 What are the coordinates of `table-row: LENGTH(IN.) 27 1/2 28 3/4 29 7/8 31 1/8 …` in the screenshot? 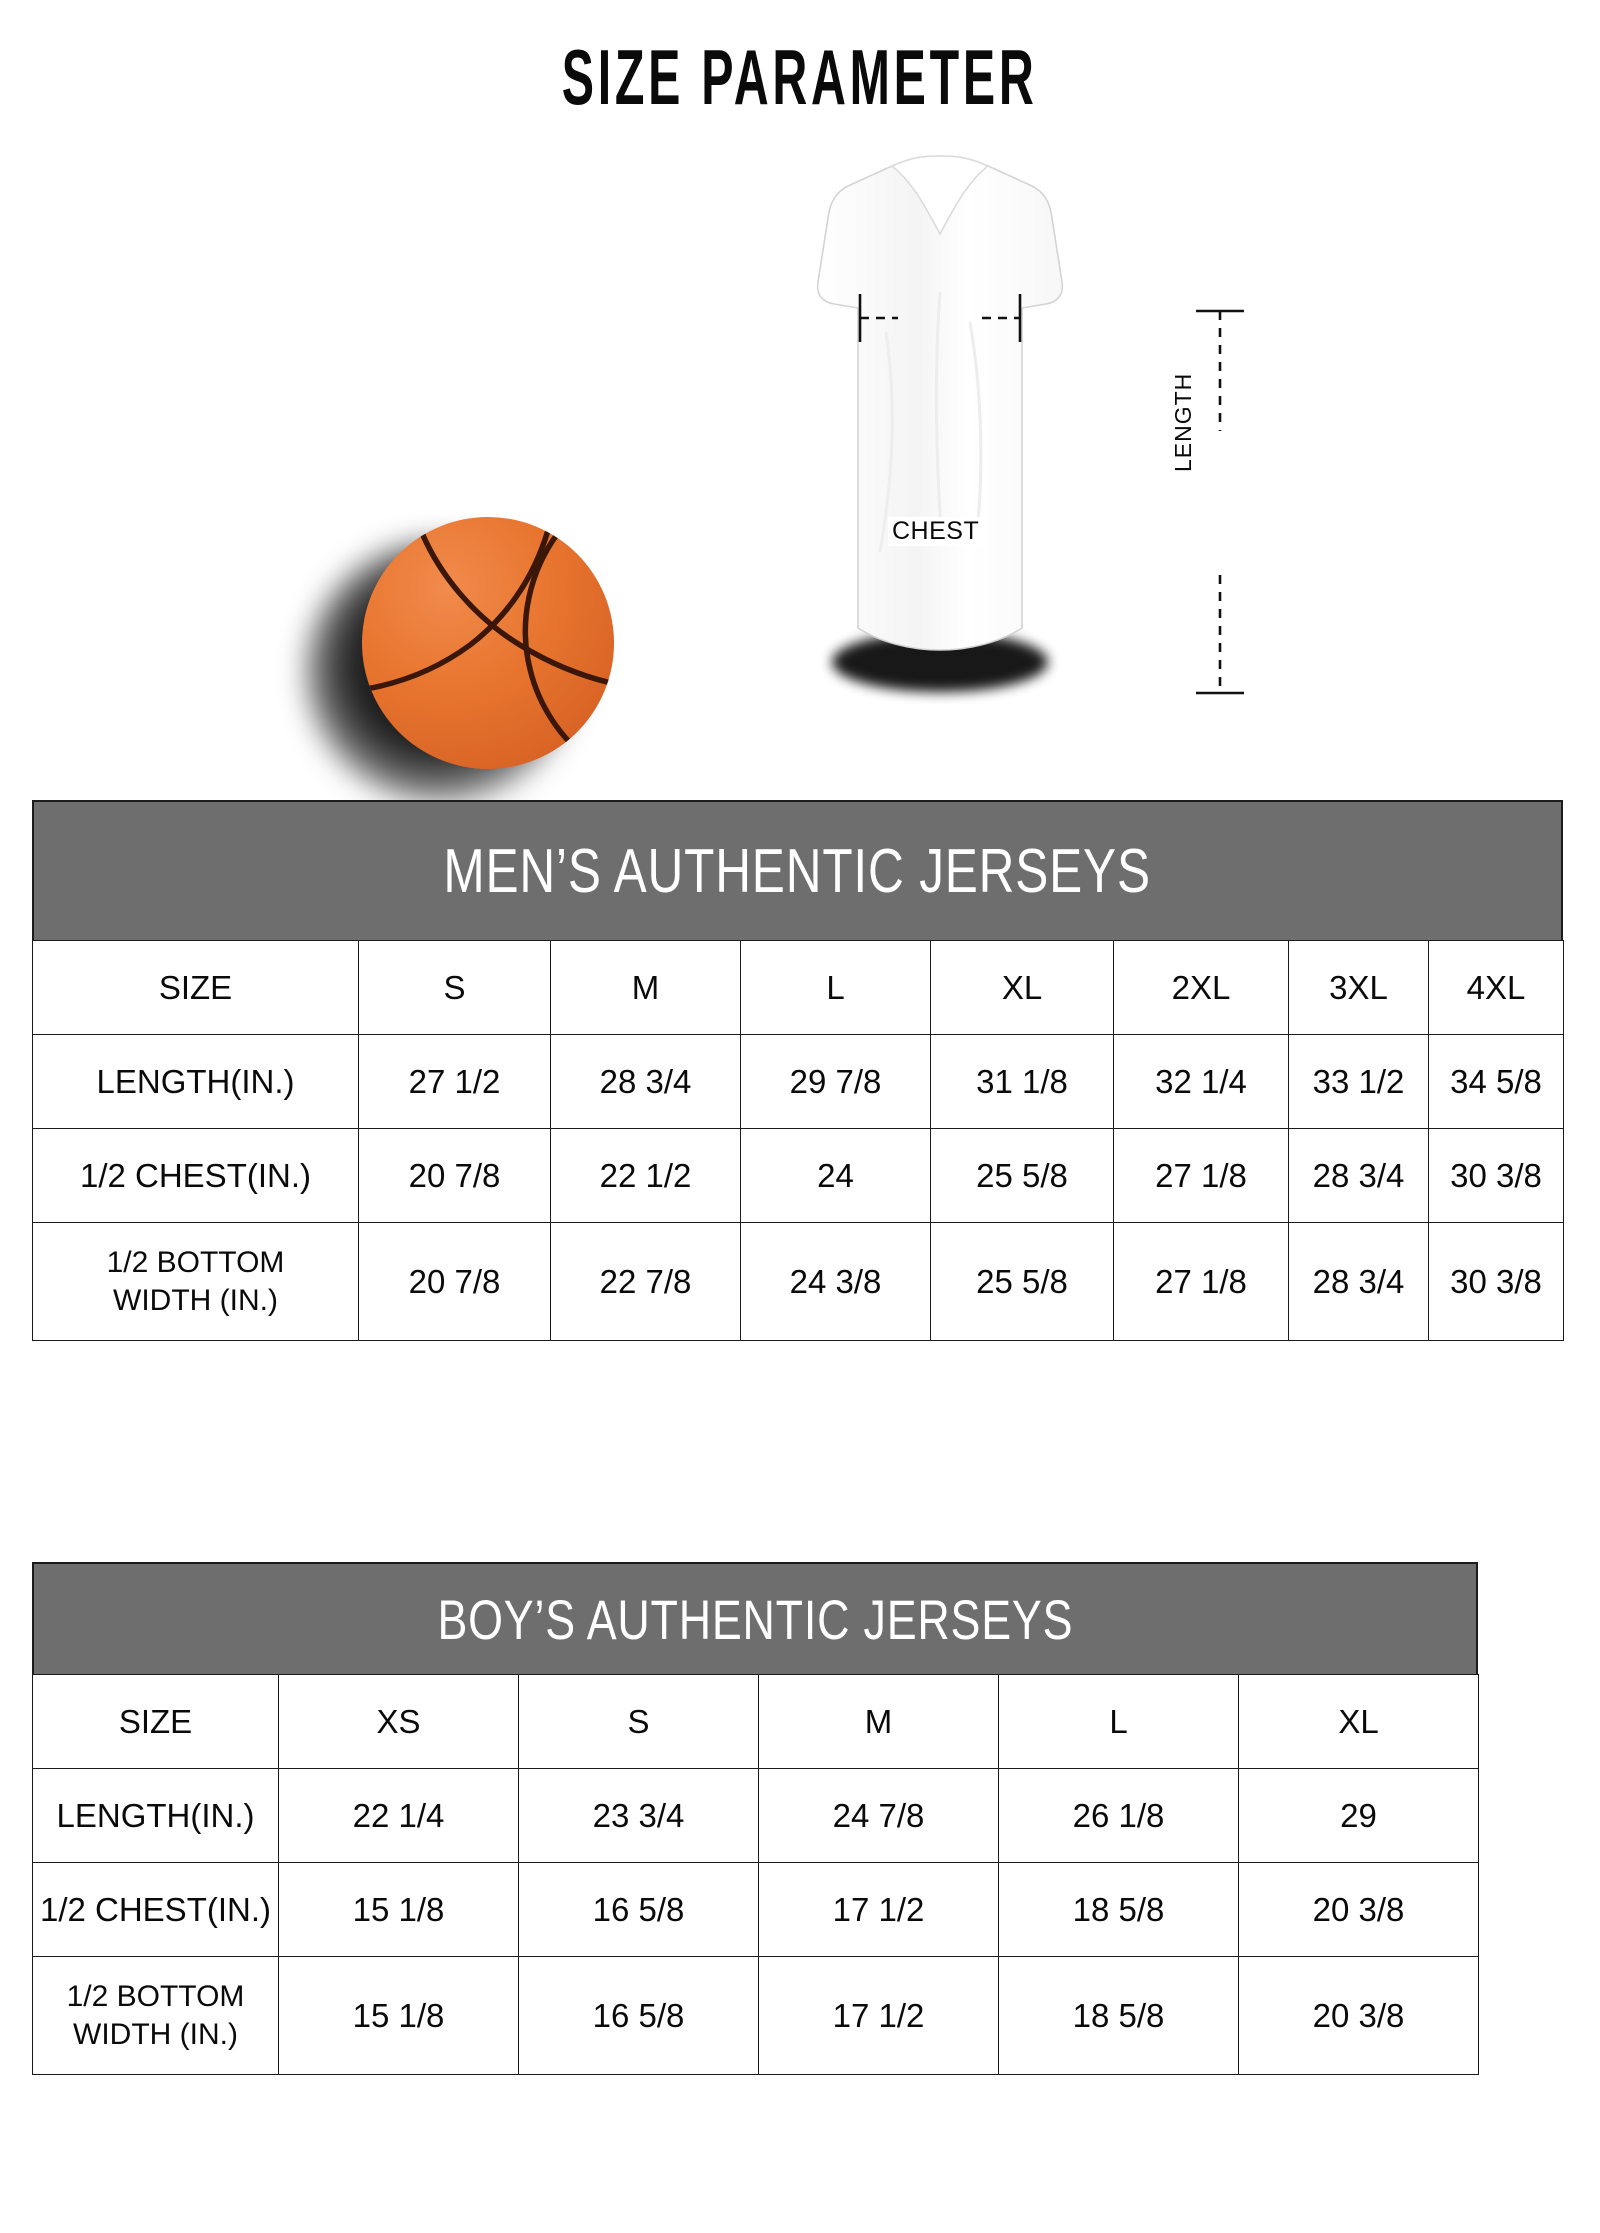 It's located at (798, 1081).